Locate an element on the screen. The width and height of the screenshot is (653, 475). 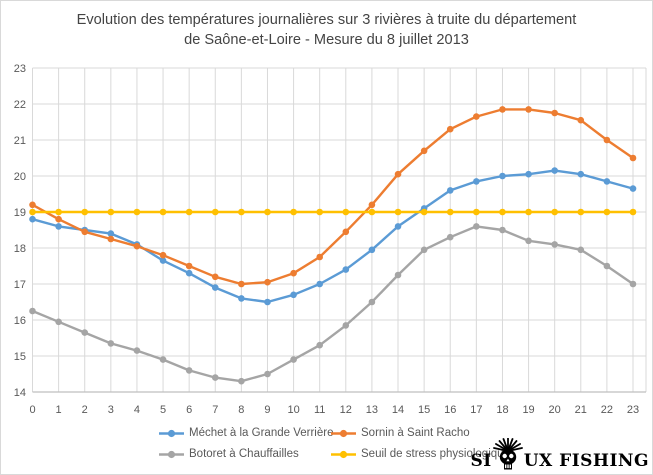
svg-text: 7 is located at coordinates (215, 410).